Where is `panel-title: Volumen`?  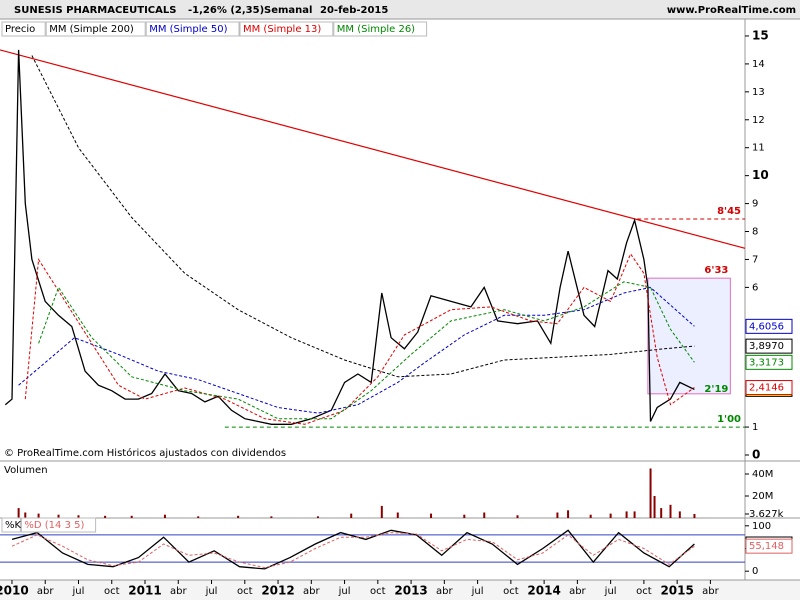
panel-title: Volumen is located at coordinates (26, 470).